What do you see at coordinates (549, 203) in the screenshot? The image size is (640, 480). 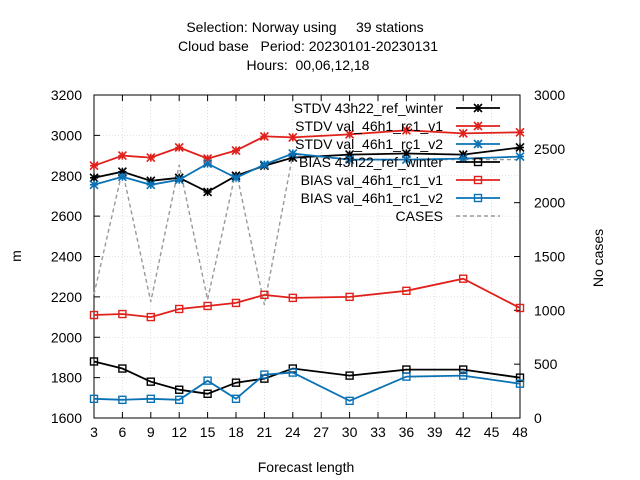 I see `y2-tick-label: 2000` at bounding box center [549, 203].